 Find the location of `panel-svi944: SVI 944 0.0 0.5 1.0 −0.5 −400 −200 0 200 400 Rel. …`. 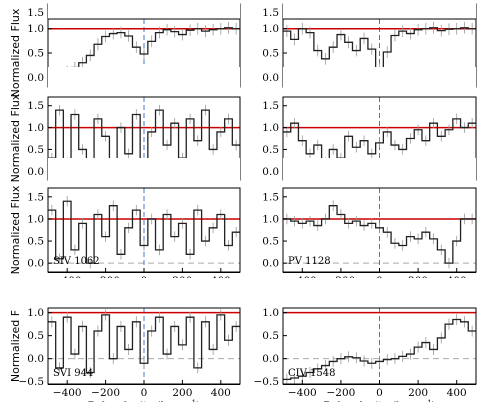

panel-svi944: SVI 944 0.0 0.5 1.0 −0.5 −400 −200 0 200 400 Rel. … is located at coordinates (130, 340).